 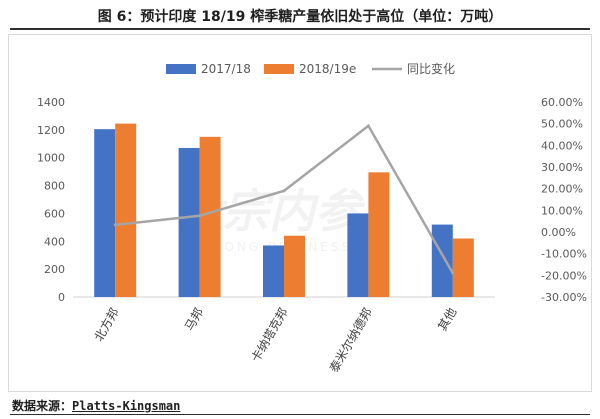 I want to click on x-category-label: 卡纳塔克邦, so click(x=269, y=335).